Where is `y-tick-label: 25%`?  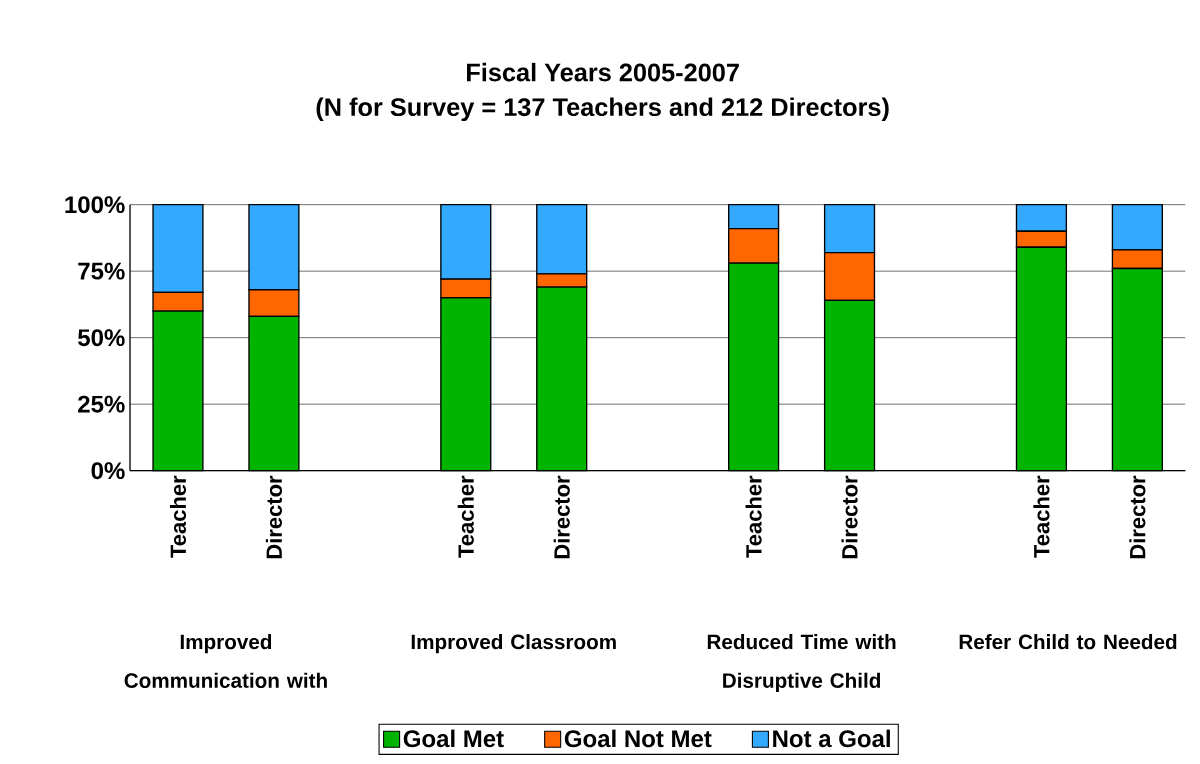
y-tick-label: 25% is located at coordinates (101, 404).